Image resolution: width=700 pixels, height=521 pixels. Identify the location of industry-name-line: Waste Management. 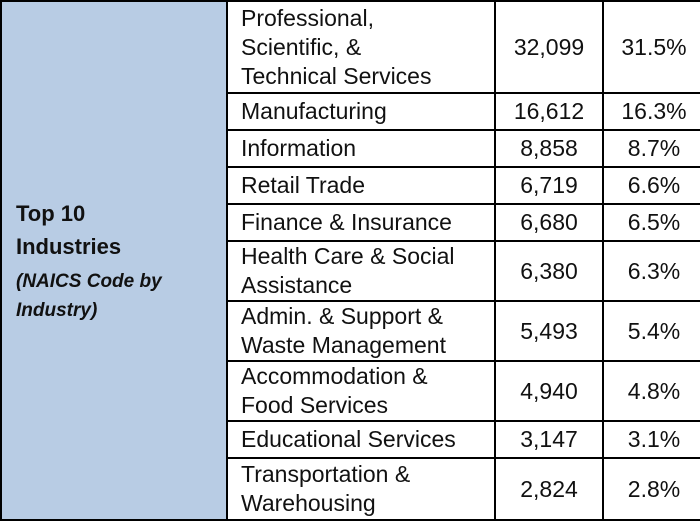
(343, 345).